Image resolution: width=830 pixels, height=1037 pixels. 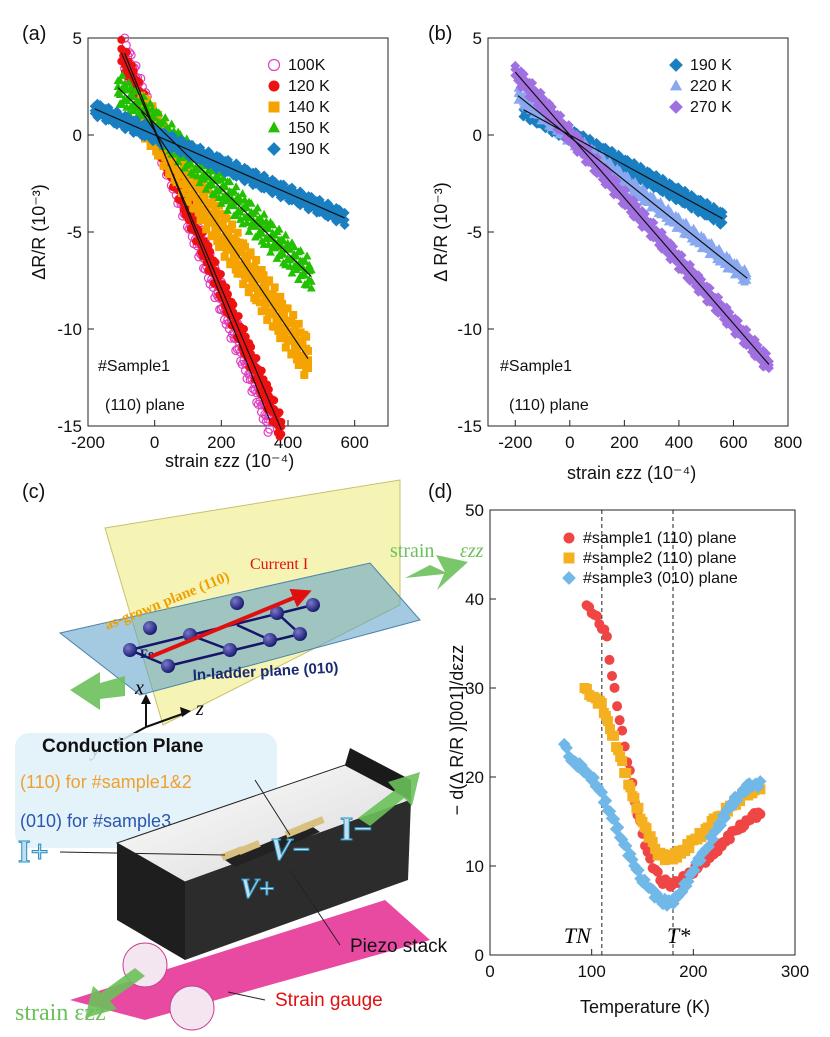 I want to click on chart-d-legend-label: #sample1 (110) plane, so click(x=660, y=538).